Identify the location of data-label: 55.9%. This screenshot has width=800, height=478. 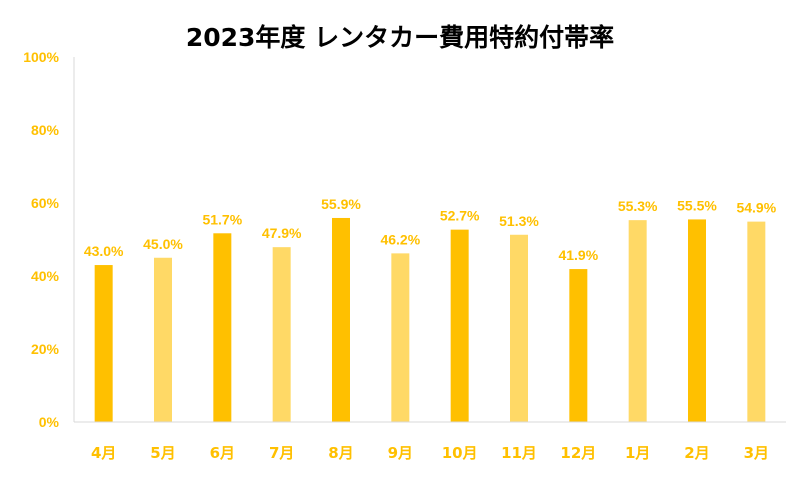
(341, 204).